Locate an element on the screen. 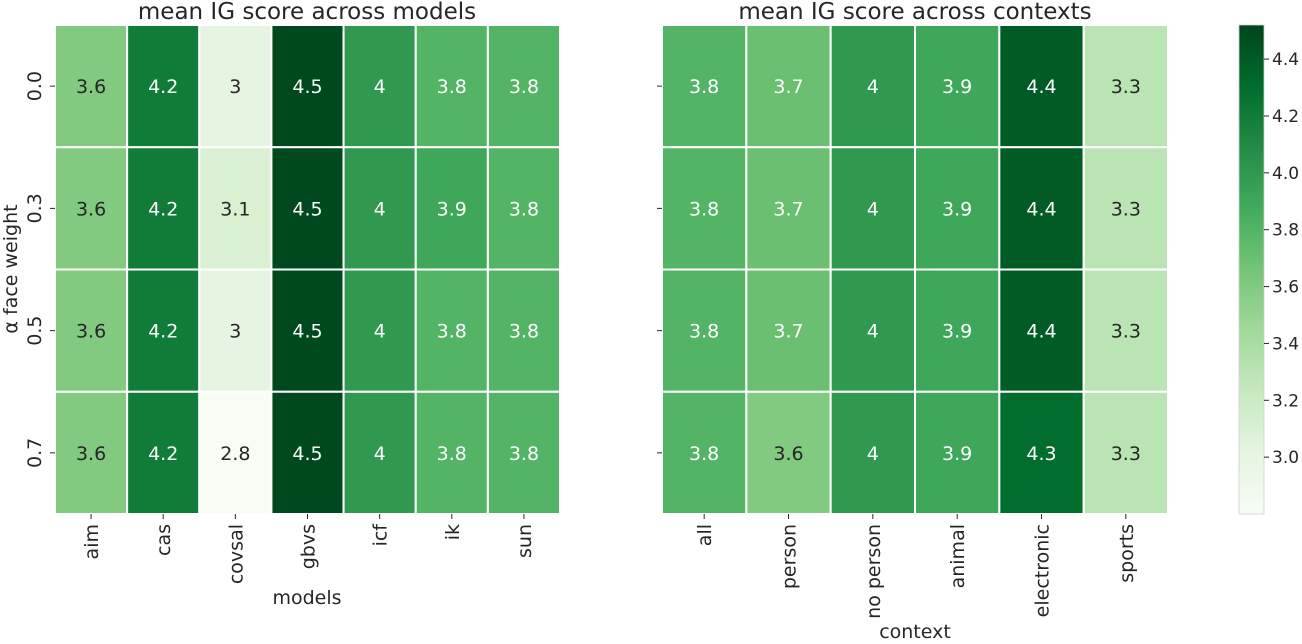 This screenshot has width=1302, height=644. contexts-heatmap-title: mean IG score across contexts is located at coordinates (914, 12).